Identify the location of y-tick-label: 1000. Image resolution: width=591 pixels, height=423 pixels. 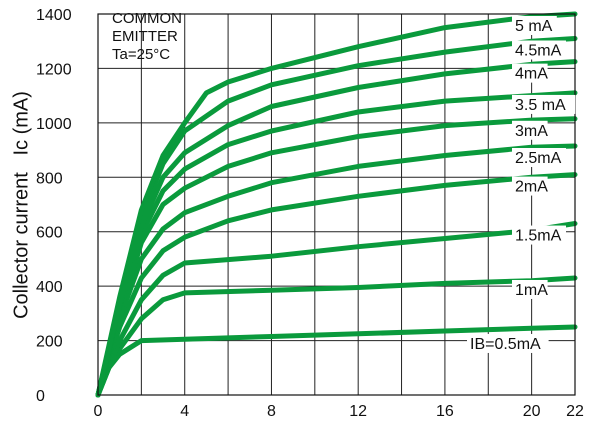
(54, 124).